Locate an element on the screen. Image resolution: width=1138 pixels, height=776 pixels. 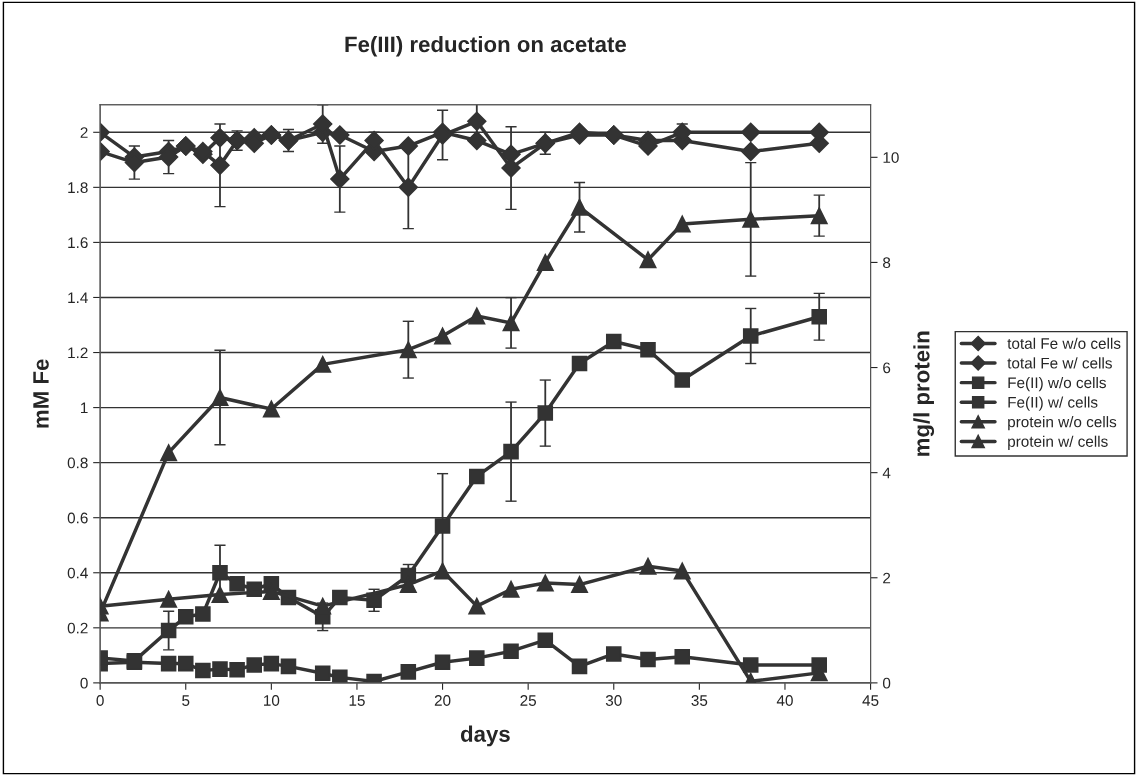
y-tick-label: 0.8 is located at coordinates (77, 463).